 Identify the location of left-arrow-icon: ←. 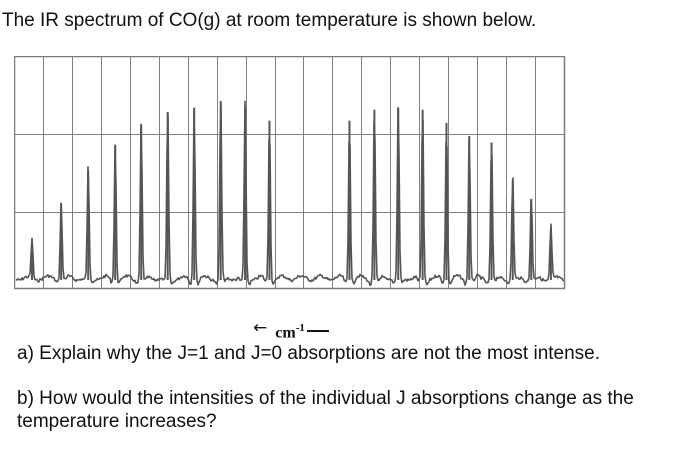
(260, 328).